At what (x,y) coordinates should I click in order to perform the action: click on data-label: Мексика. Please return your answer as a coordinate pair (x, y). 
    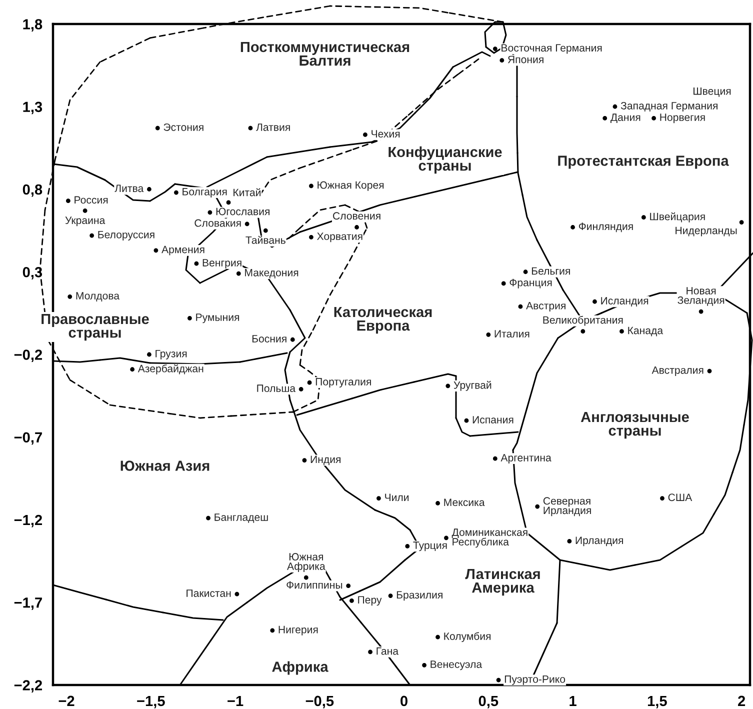
    Looking at the image, I should click on (464, 502).